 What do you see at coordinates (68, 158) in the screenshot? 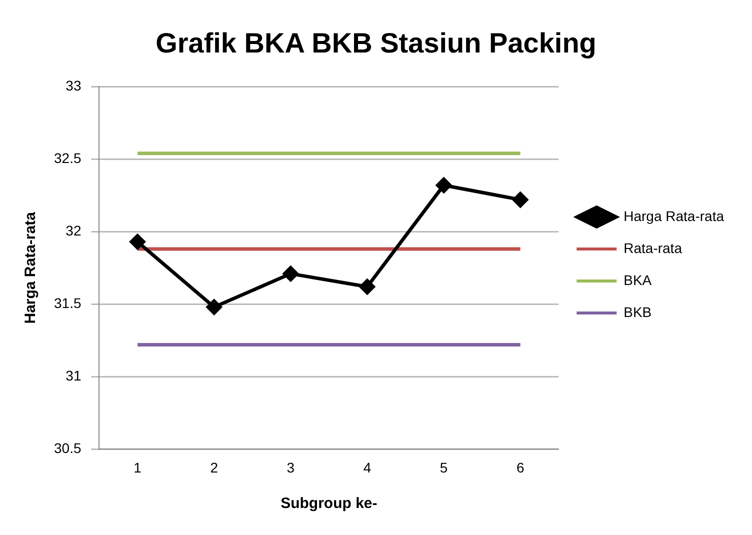
I see `y-tick-label: 32.5` at bounding box center [68, 158].